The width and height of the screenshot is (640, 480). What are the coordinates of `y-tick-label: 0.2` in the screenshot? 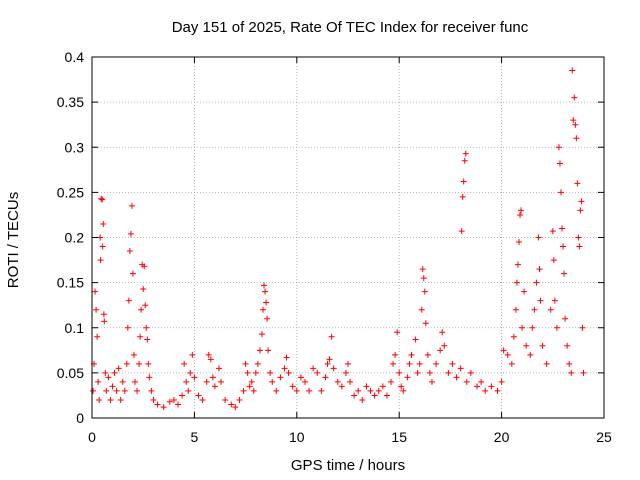 It's located at (75, 238).